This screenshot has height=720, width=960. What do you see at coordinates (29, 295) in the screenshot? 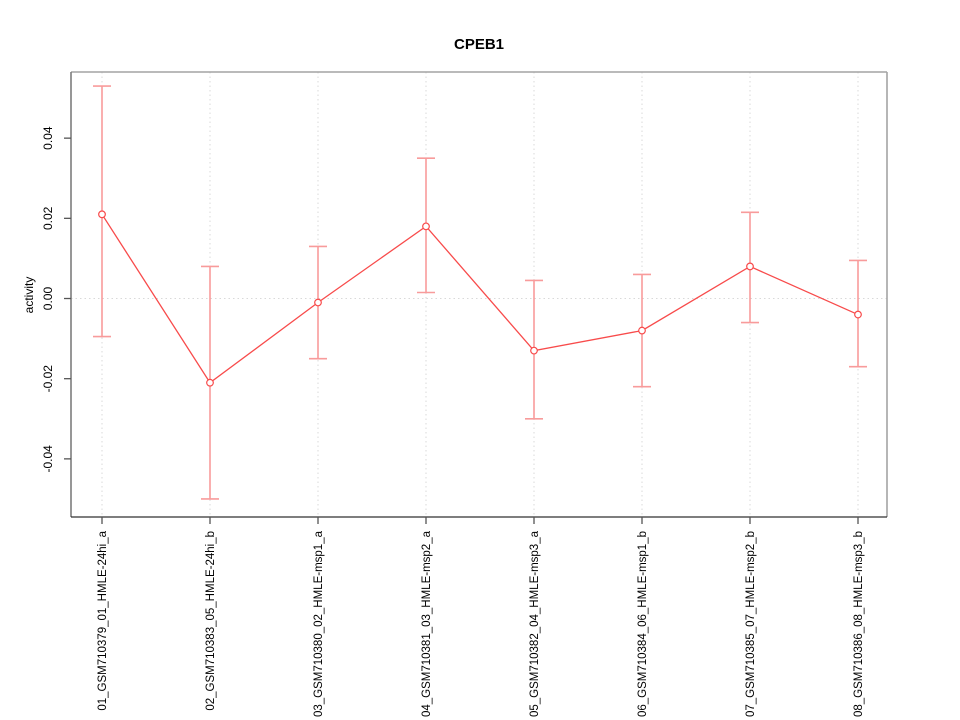
I see `y-axis-label: activity` at bounding box center [29, 295].